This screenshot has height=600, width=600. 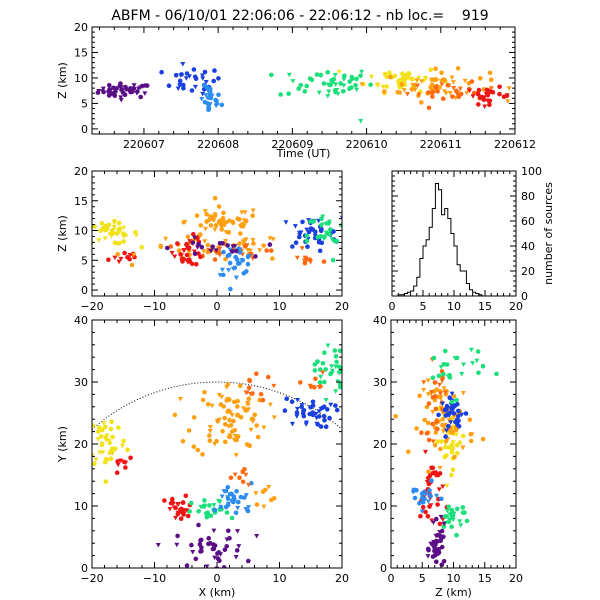 What do you see at coordinates (422, 578) in the screenshot?
I see `x-tick-label: 5` at bounding box center [422, 578].